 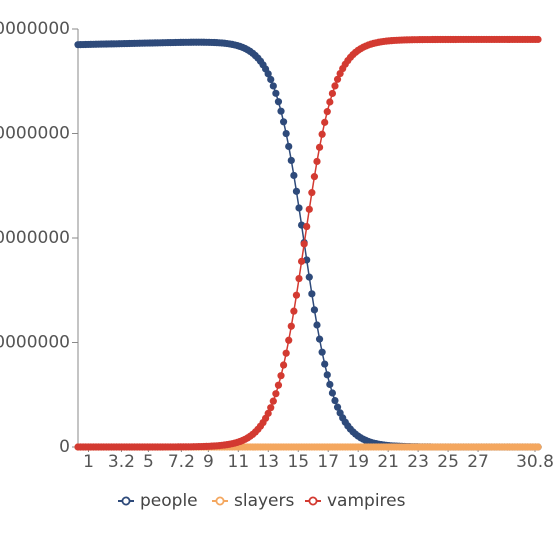 What do you see at coordinates (538, 447) in the screenshot?
I see `data-point-slayers` at bounding box center [538, 447].